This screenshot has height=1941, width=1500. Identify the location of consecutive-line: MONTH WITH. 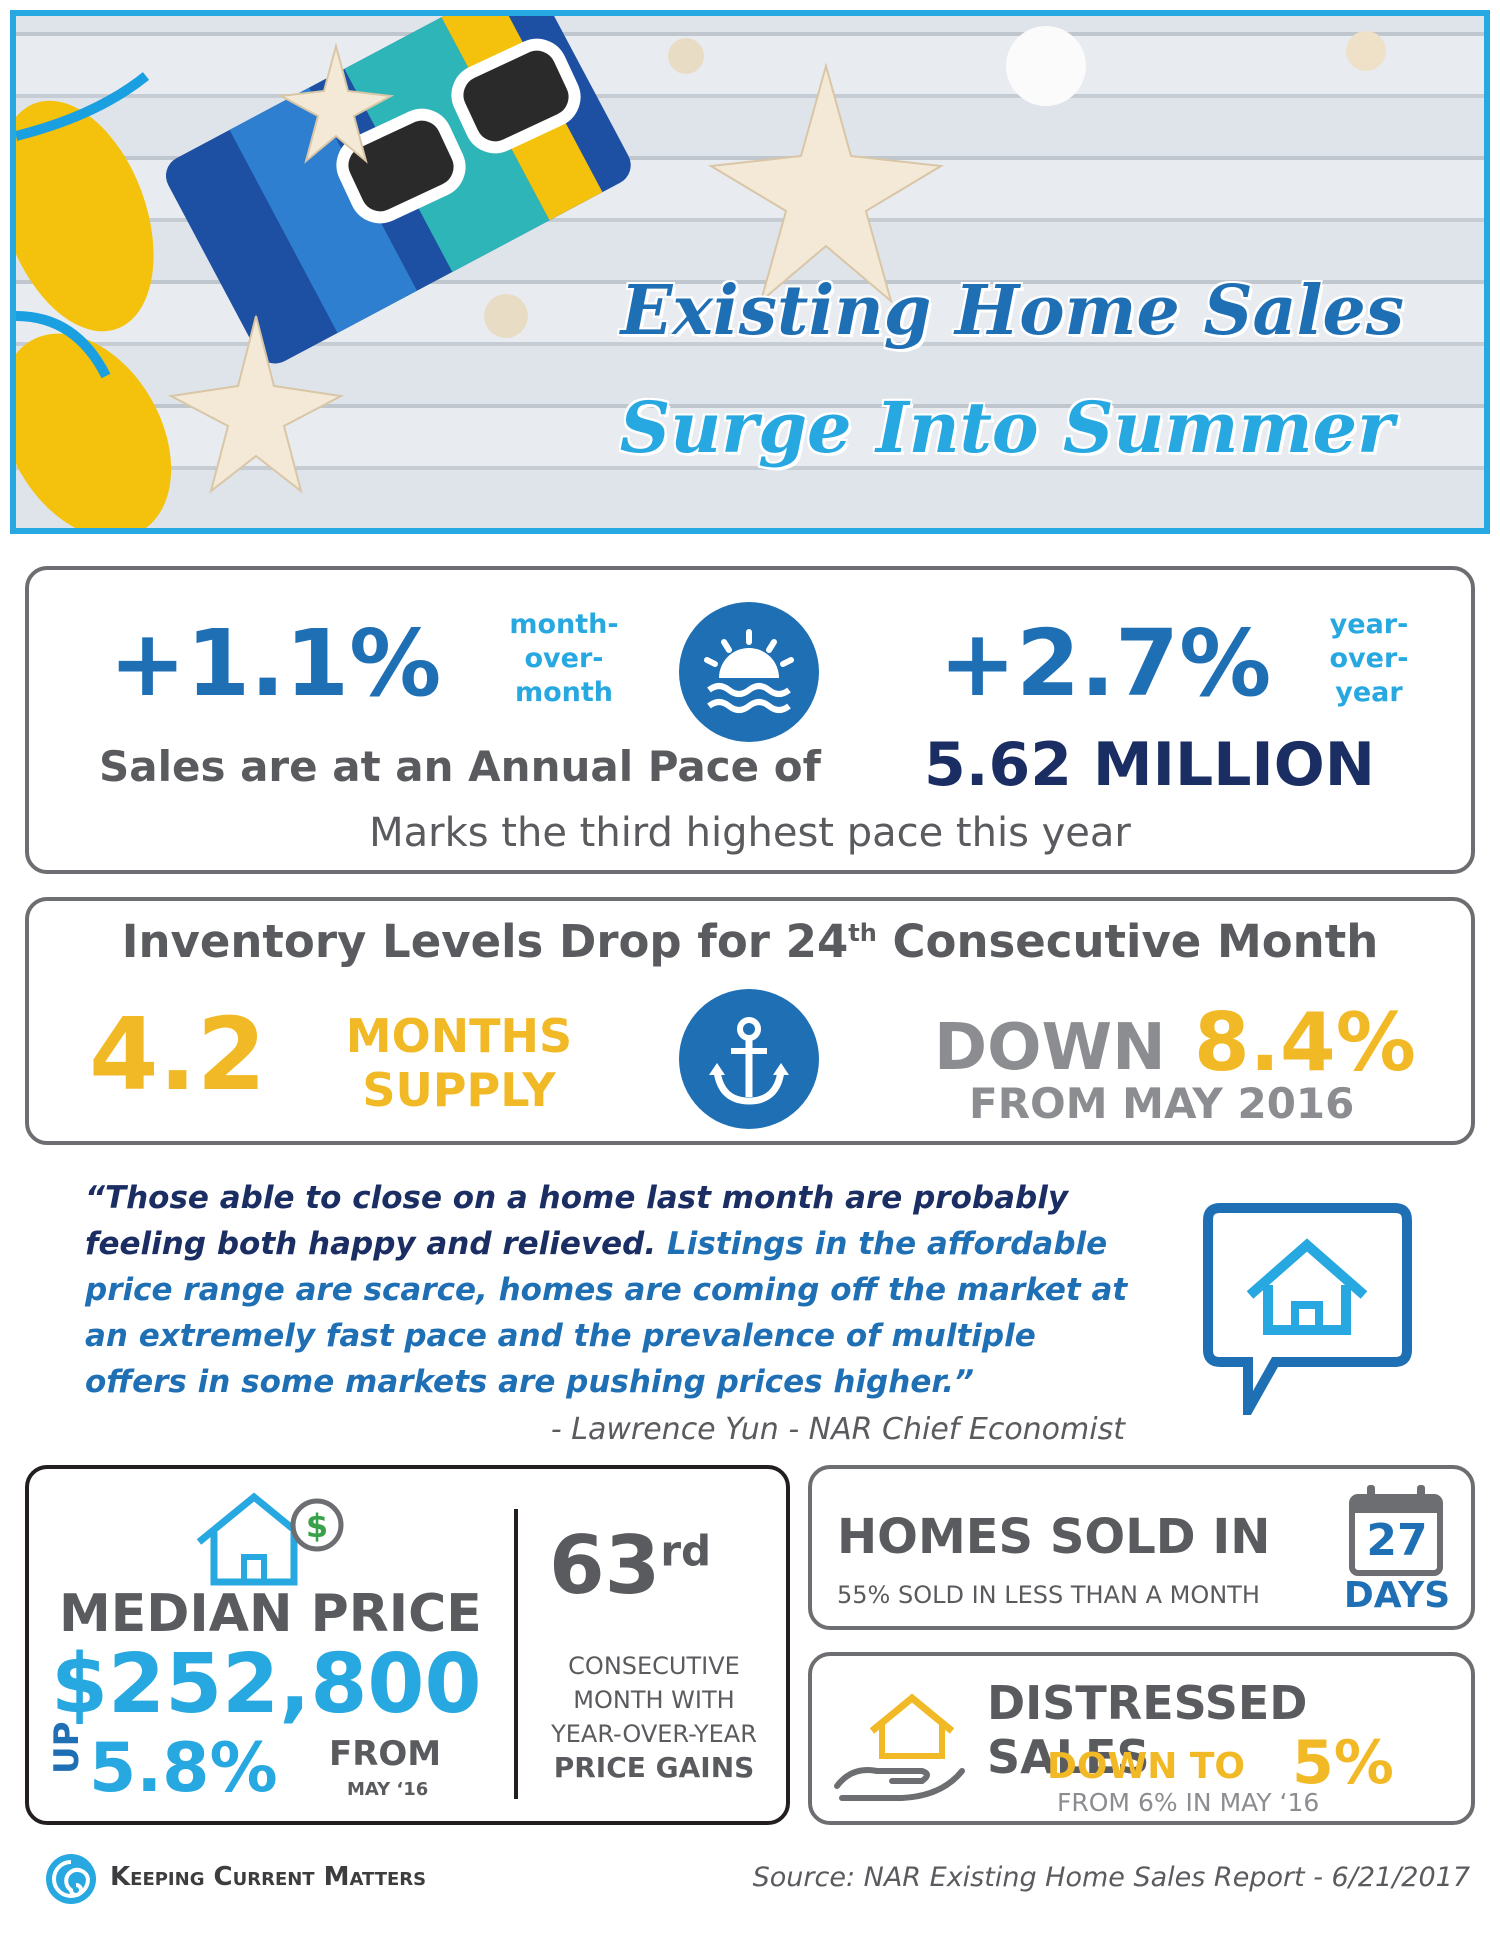
(654, 1700).